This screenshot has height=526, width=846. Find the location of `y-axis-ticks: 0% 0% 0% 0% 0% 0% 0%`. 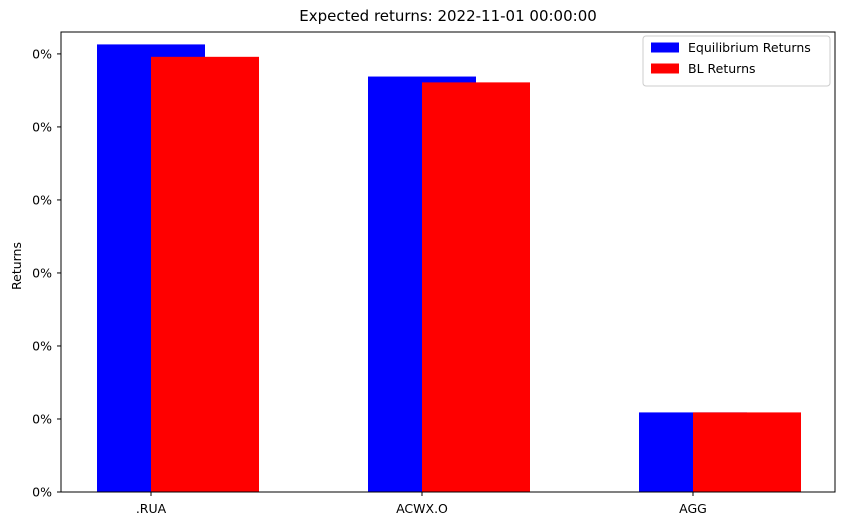

y-axis-ticks: 0% 0% 0% 0% 0% 0% 0% is located at coordinates (46, 273).